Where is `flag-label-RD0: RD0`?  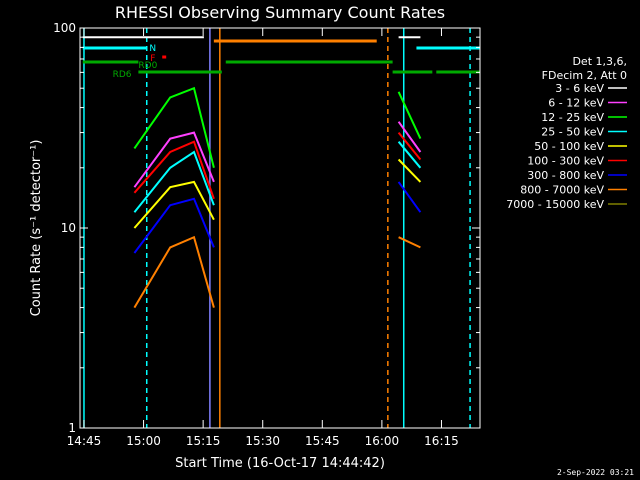
flag-label-RD0: RD0 is located at coordinates (147, 66).